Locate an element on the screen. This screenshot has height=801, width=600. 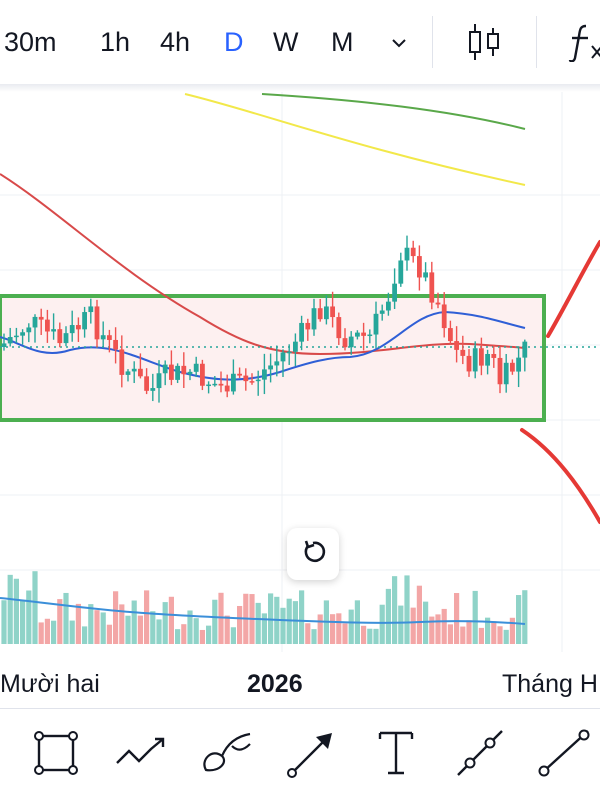
function-icon is located at coordinates (583, 44).